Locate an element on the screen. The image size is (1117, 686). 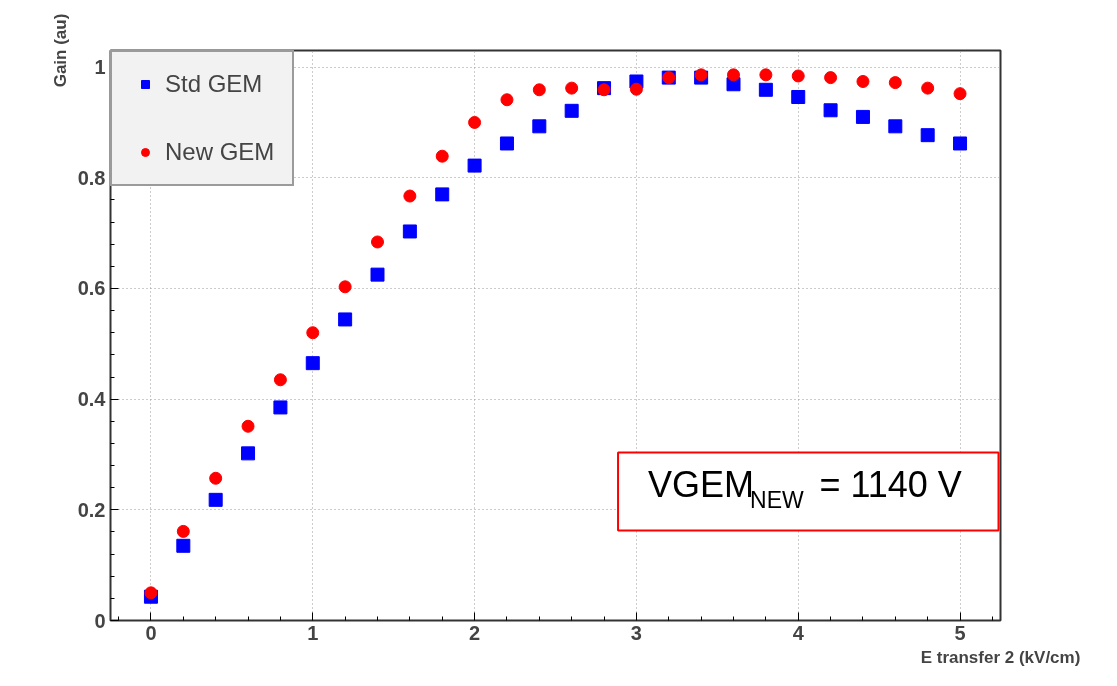
x-tick-label: 0 is located at coordinates (151, 632).